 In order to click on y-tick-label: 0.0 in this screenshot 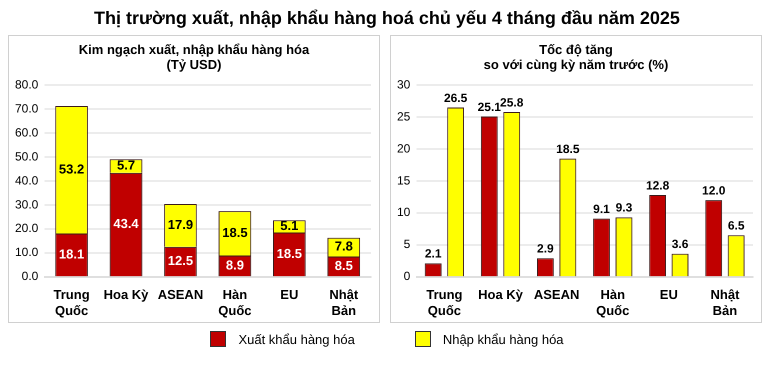, I will do `click(30, 276)`.